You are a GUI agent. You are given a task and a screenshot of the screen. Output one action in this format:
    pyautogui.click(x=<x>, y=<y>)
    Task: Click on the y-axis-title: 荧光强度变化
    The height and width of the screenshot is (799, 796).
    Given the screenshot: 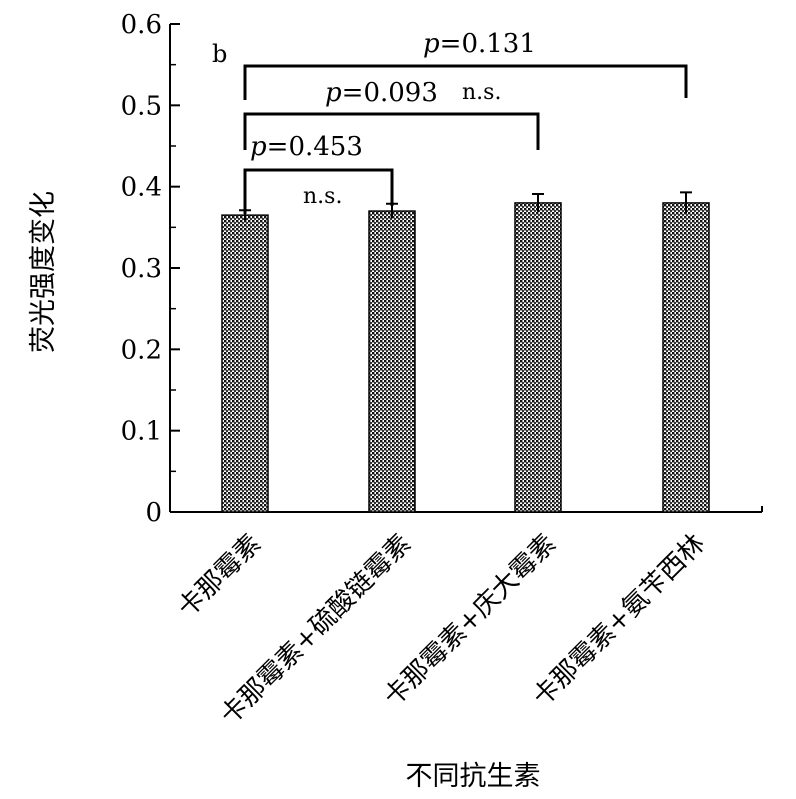 What is the action you would take?
    pyautogui.click(x=43, y=272)
    